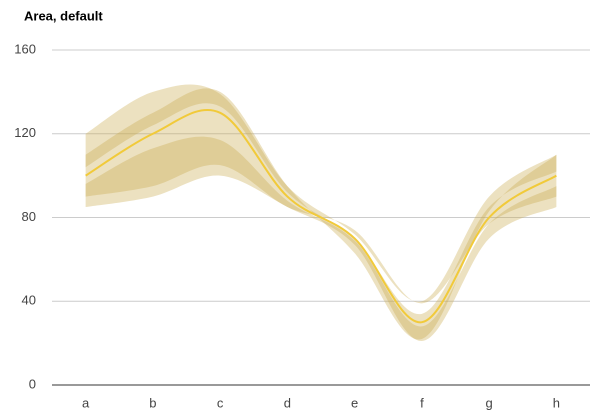  I want to click on x-tick-label: d, so click(287, 402).